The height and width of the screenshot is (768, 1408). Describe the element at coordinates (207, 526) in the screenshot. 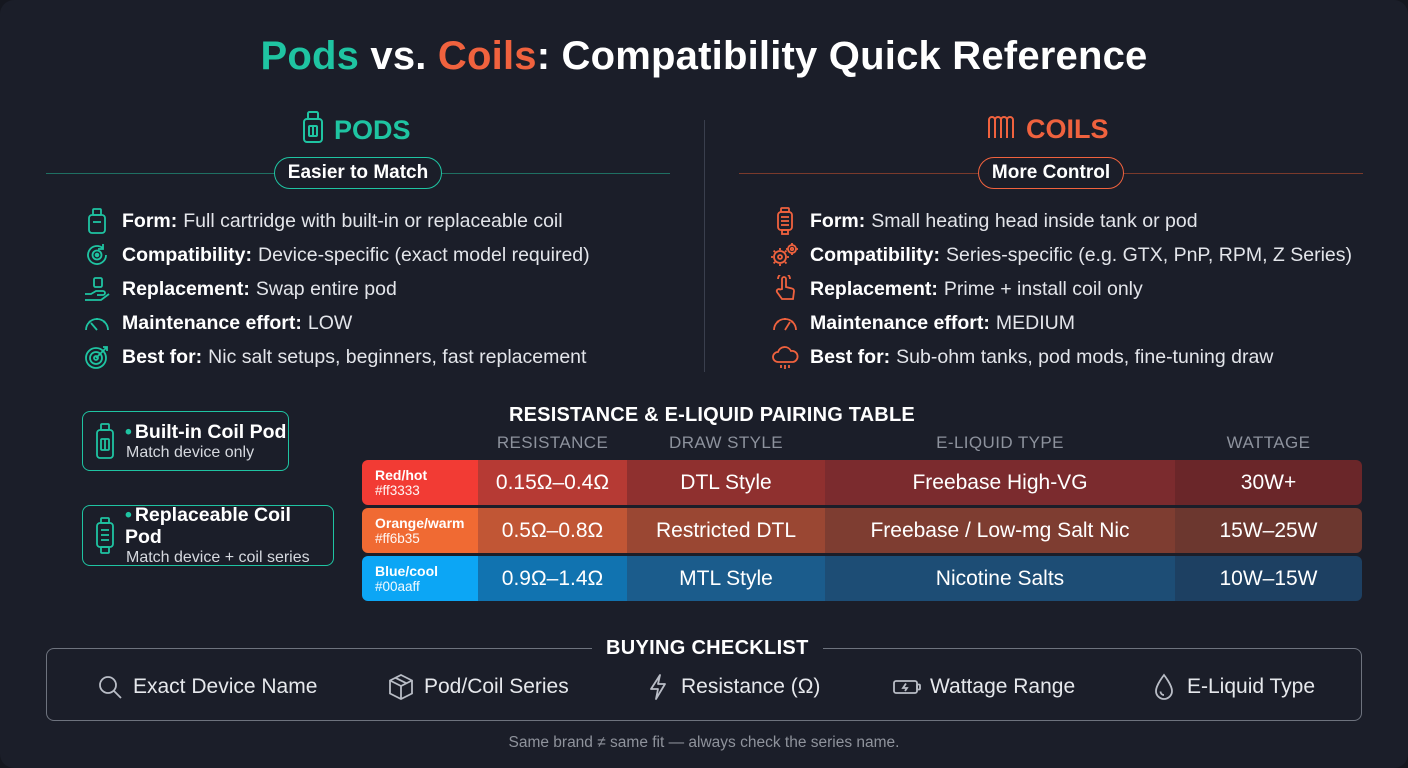

I see `card-title-text: Replaceable Coil Pod` at that location.